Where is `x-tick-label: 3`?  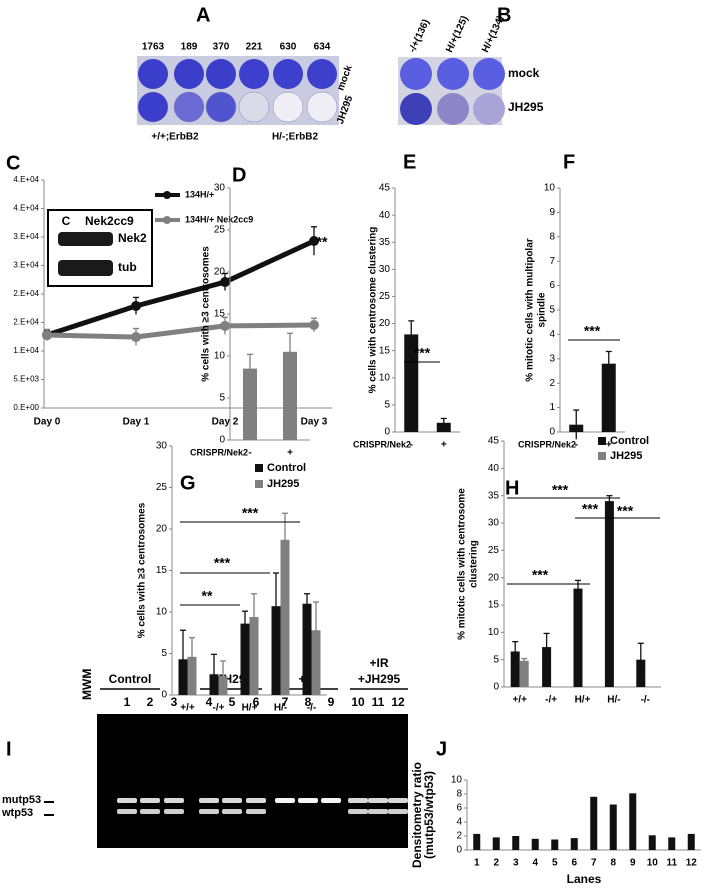 x-tick-label: 3 is located at coordinates (516, 863).